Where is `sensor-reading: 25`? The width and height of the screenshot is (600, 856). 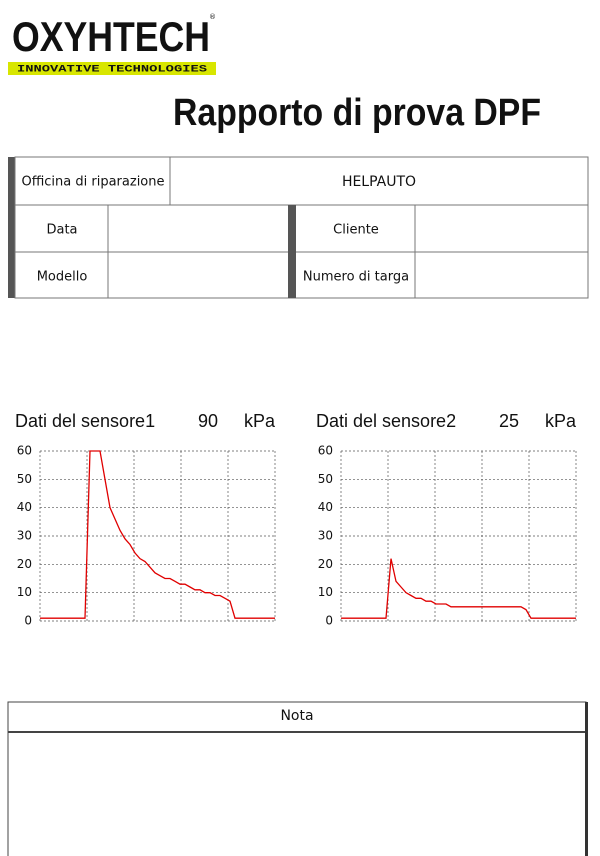
sensor-reading: 25 is located at coordinates (509, 421).